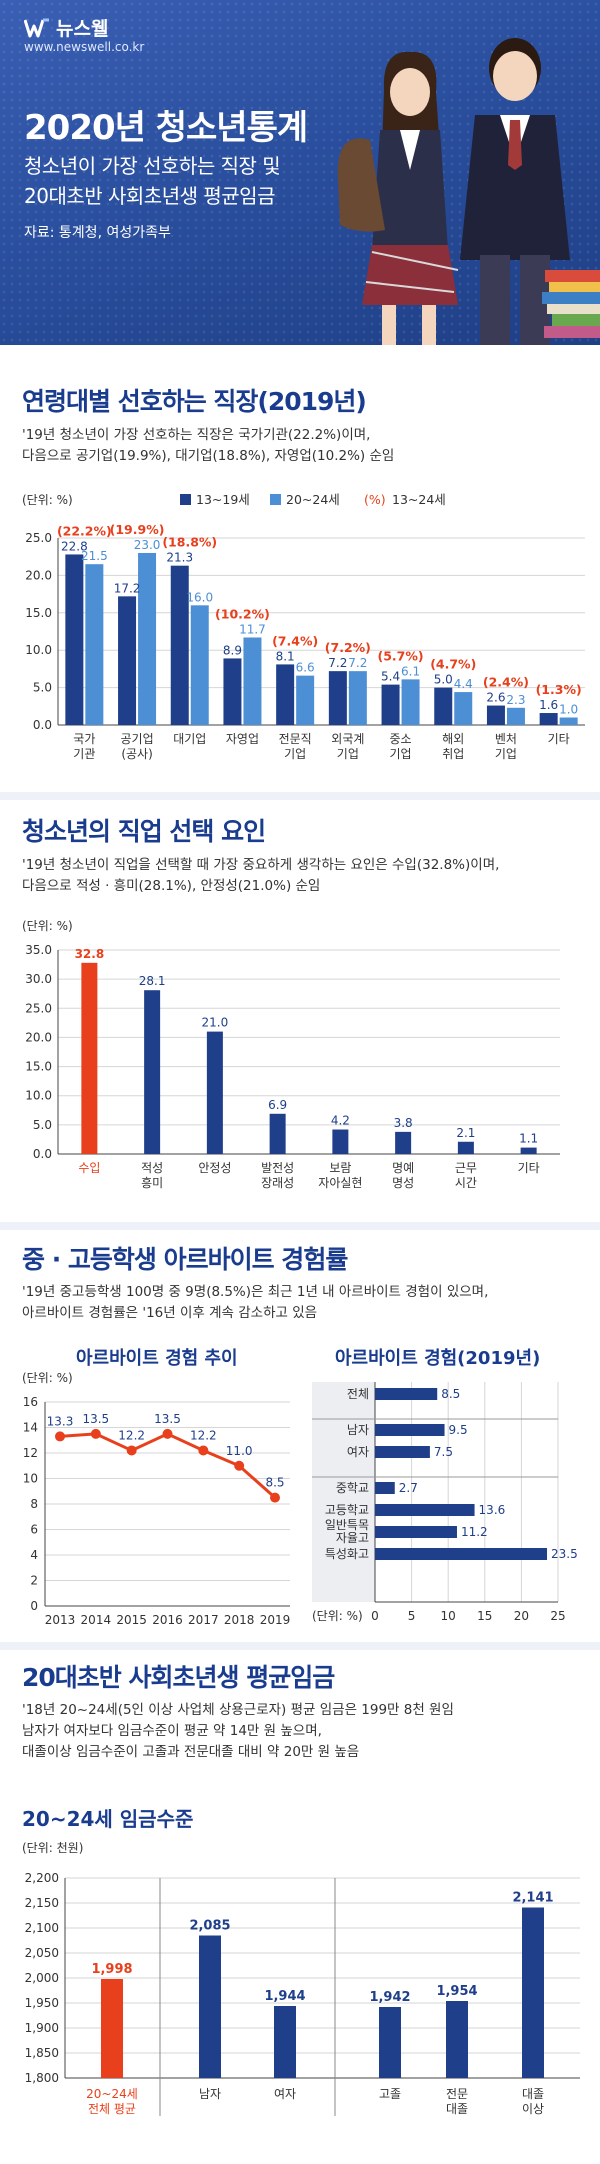 The image size is (600, 2164). Describe the element at coordinates (340, 1121) in the screenshot. I see `value-label: 4.2` at that location.